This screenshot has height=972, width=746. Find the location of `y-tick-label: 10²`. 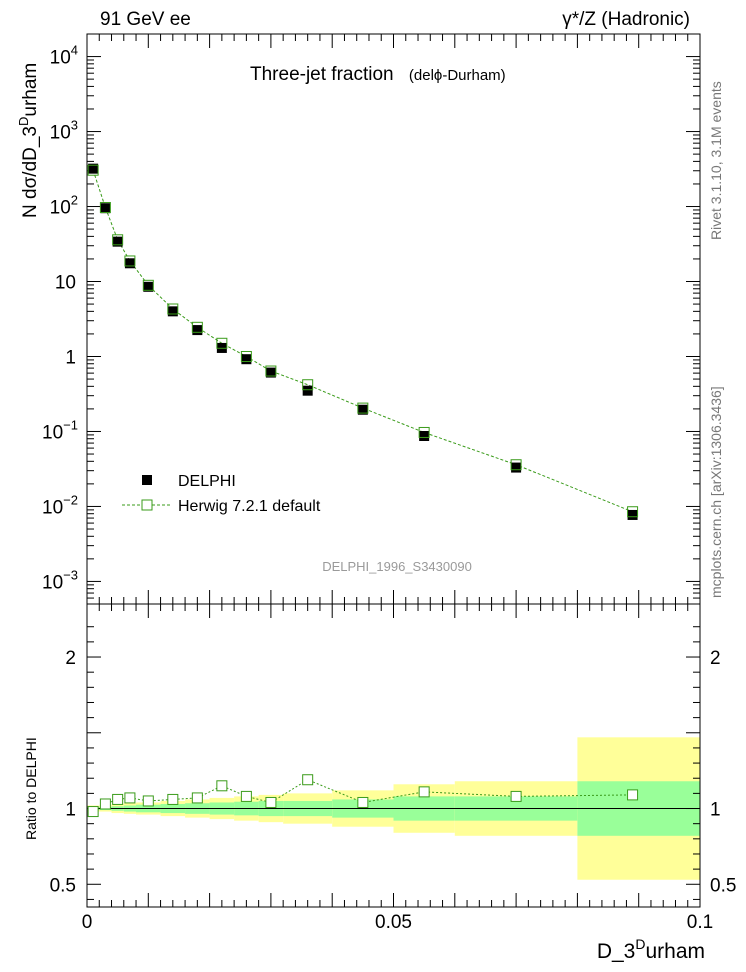

y-tick-label: 10² is located at coordinates (64, 206).